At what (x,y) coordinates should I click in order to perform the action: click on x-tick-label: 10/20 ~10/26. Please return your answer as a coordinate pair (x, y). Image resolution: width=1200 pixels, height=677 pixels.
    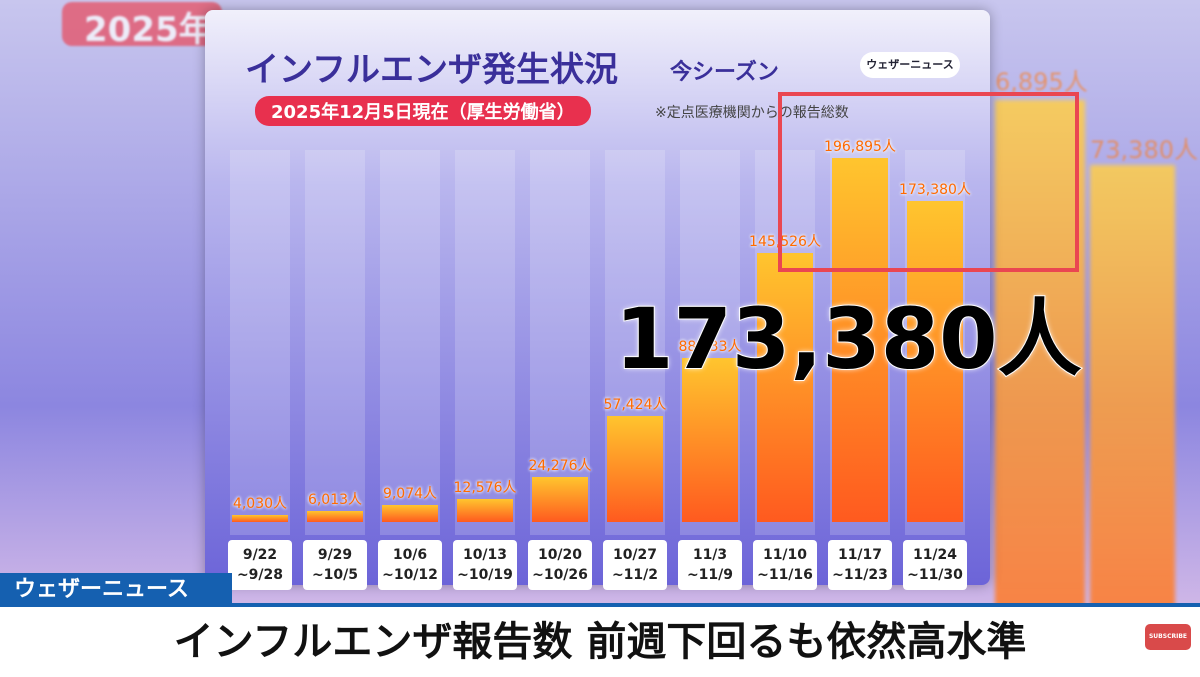
    Looking at the image, I should click on (560, 565).